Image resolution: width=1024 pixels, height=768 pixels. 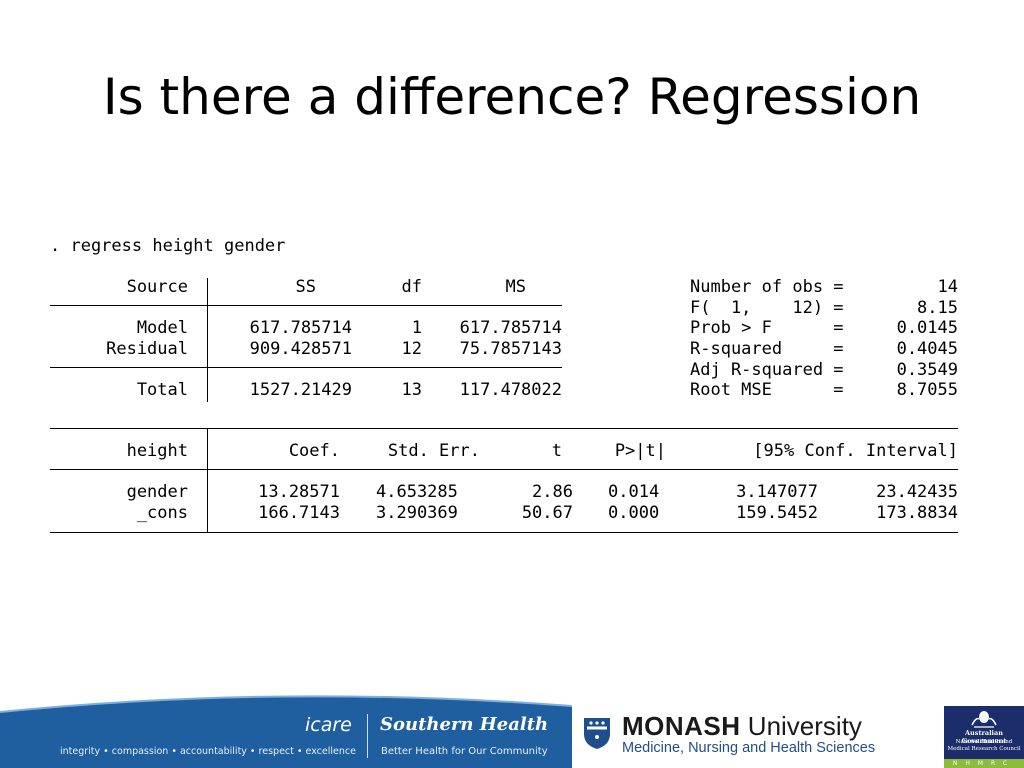 What do you see at coordinates (767, 308) in the screenshot?
I see `stat-label: F( 1, 12) =` at bounding box center [767, 308].